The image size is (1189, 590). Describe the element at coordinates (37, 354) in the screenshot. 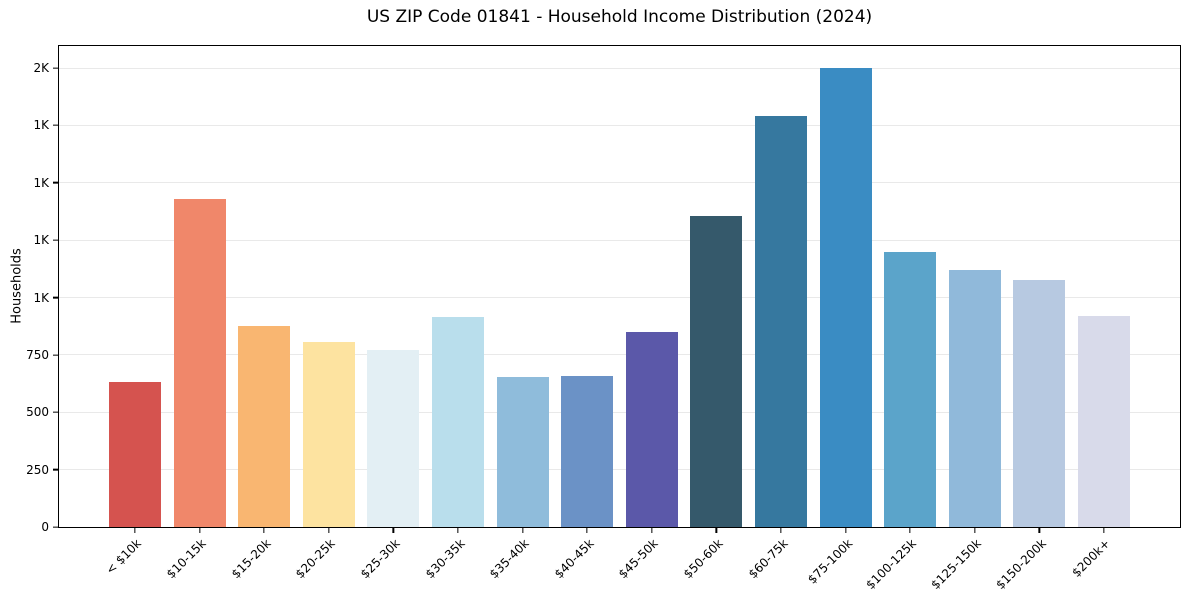

I see `y-tick-label: 750` at that location.